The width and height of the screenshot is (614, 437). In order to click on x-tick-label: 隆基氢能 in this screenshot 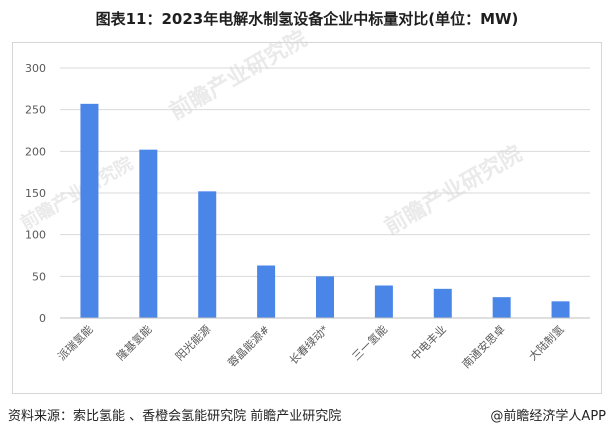, I will do `click(133, 342)`.